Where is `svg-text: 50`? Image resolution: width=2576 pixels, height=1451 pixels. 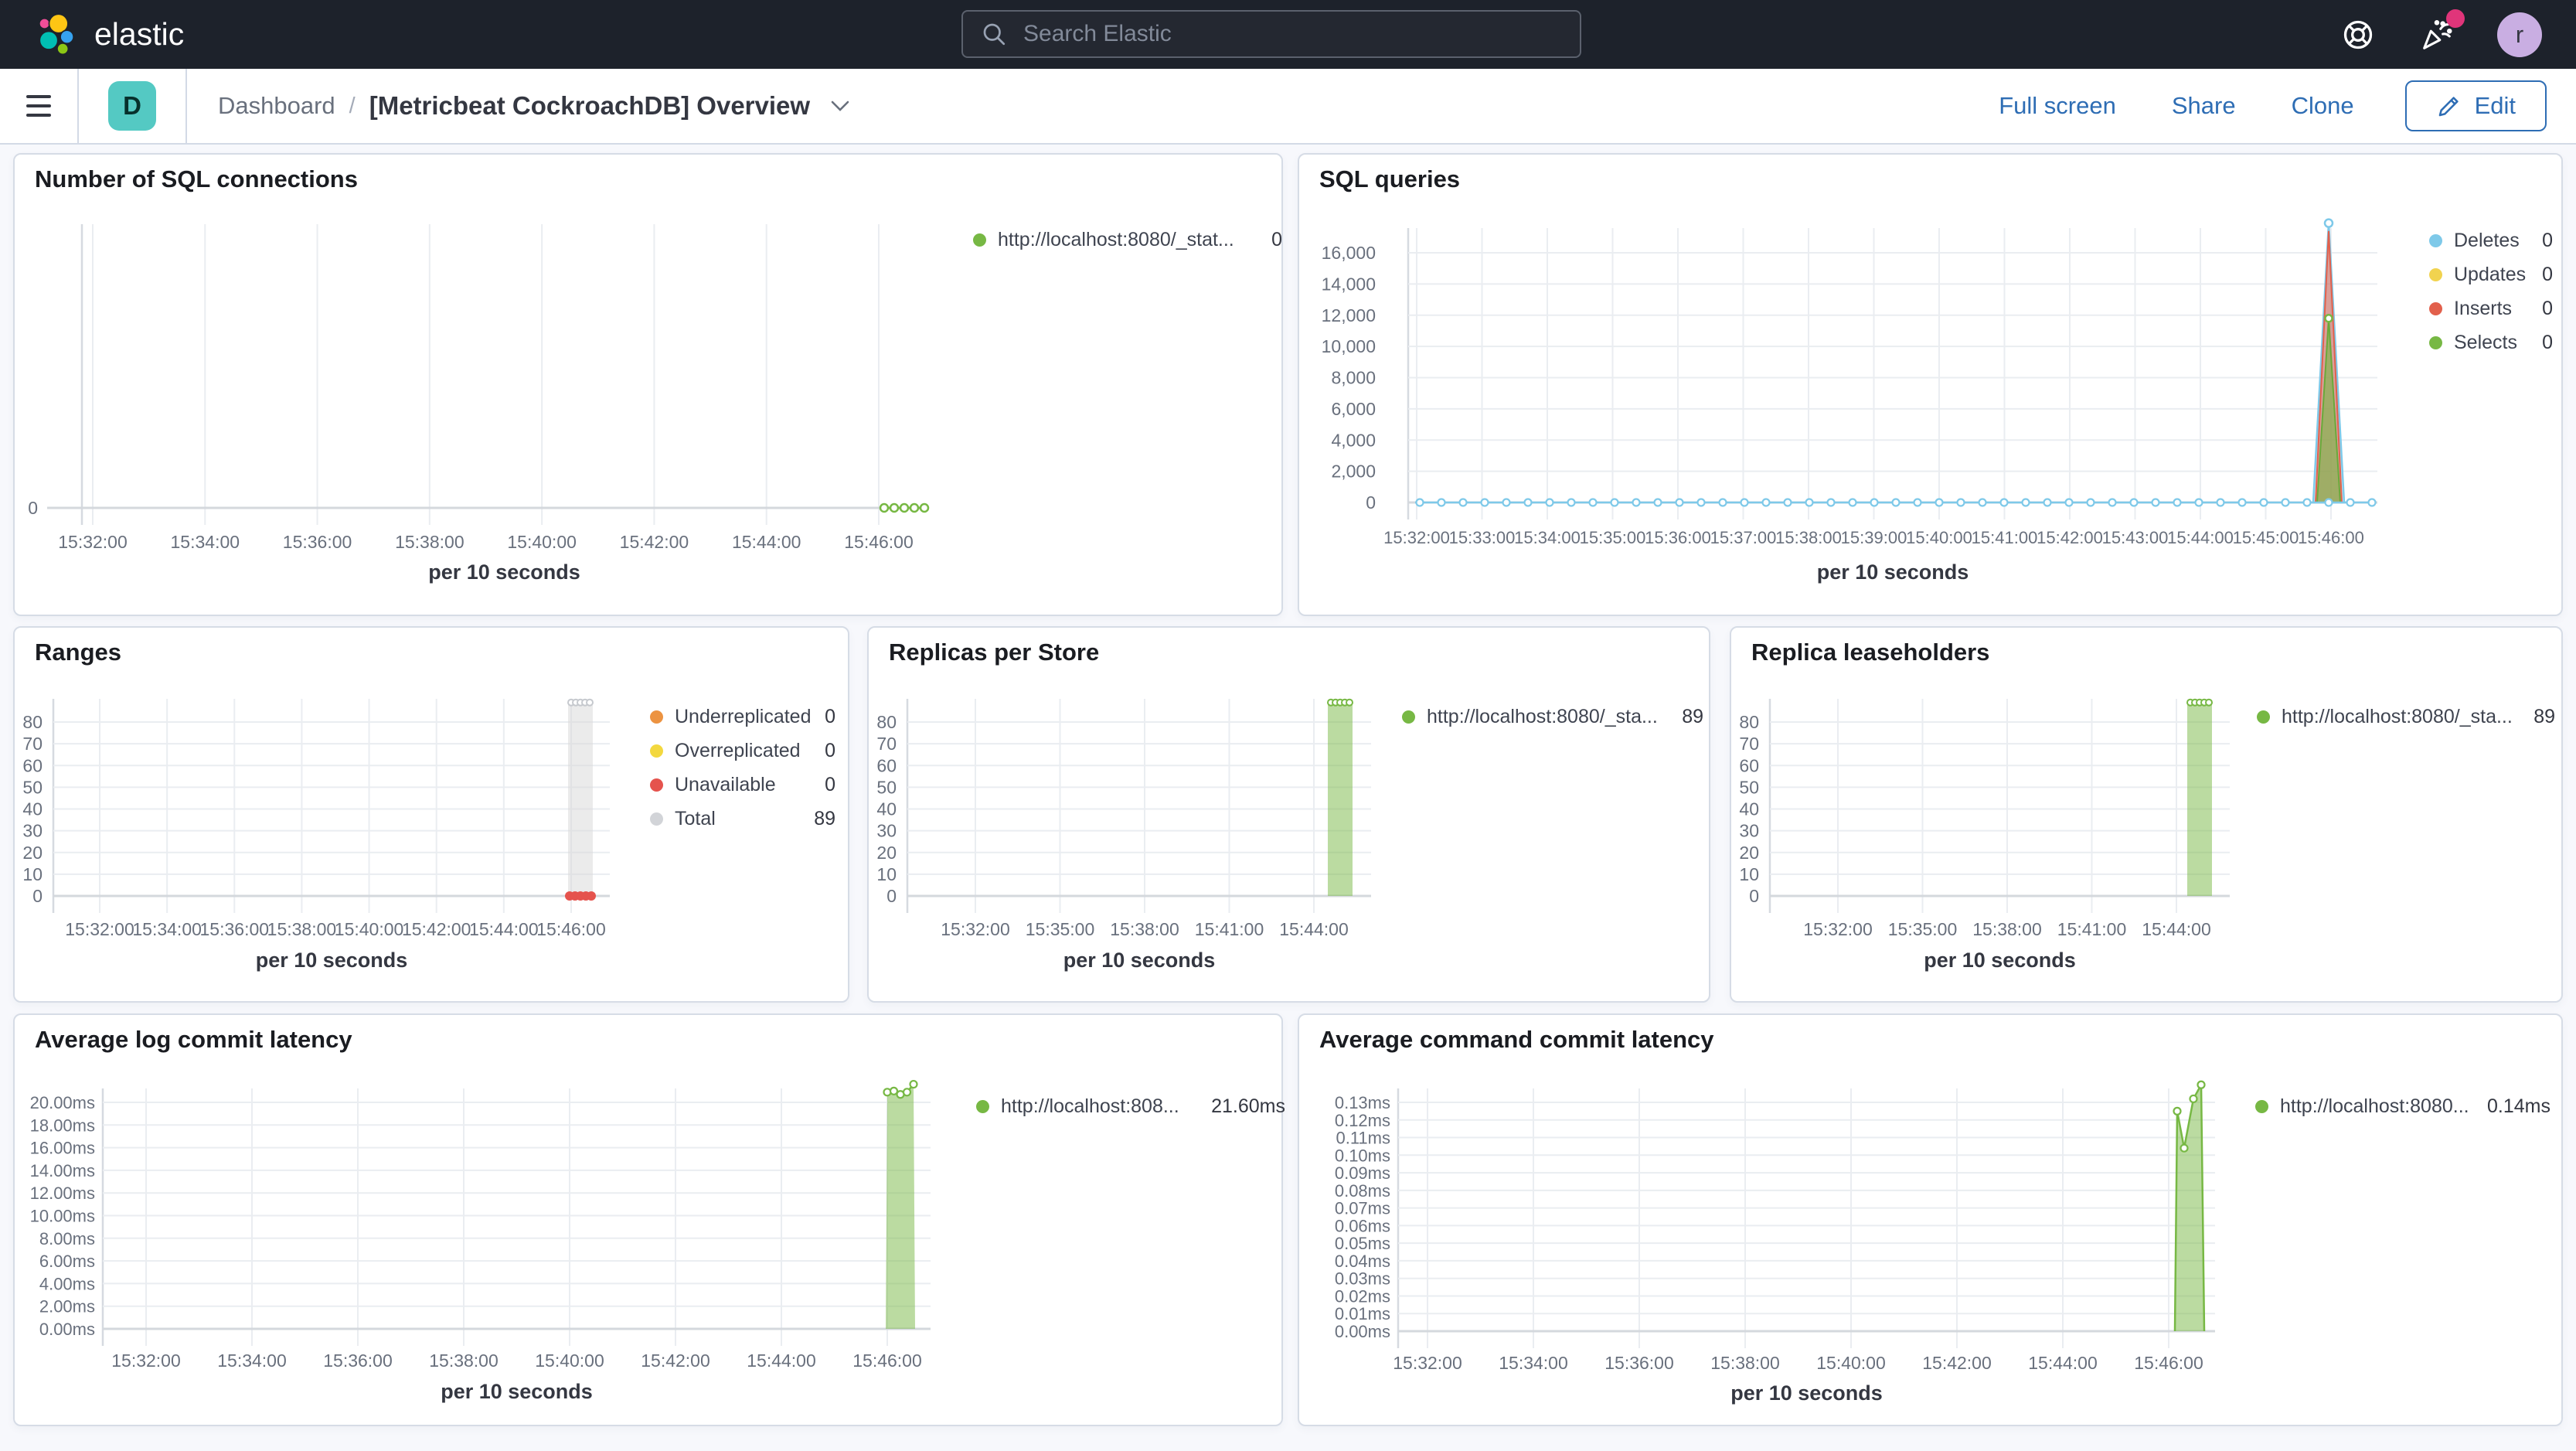 svg-text: 50 is located at coordinates (886, 787).